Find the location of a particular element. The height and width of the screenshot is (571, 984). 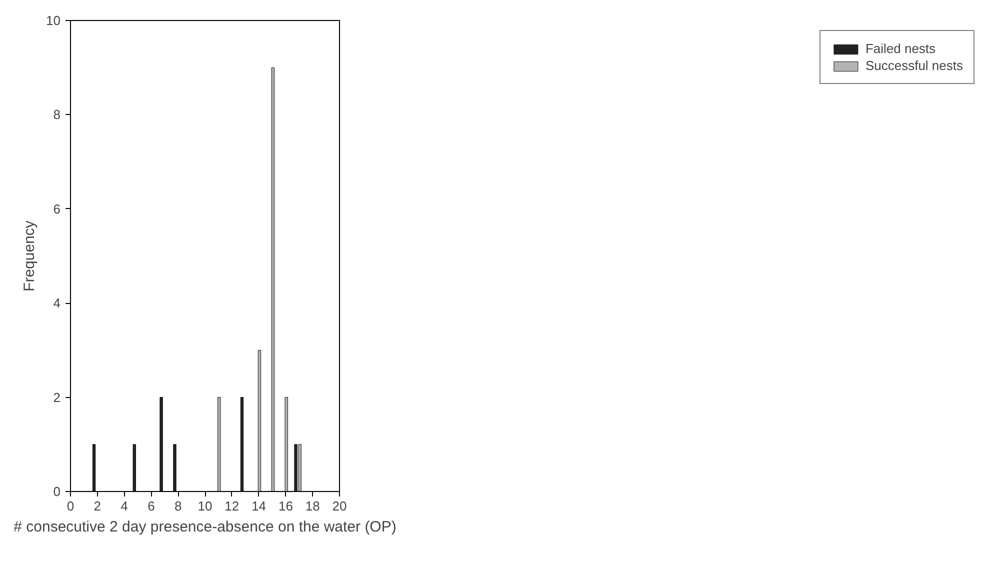

legend-label: Failed nests is located at coordinates (900, 48).